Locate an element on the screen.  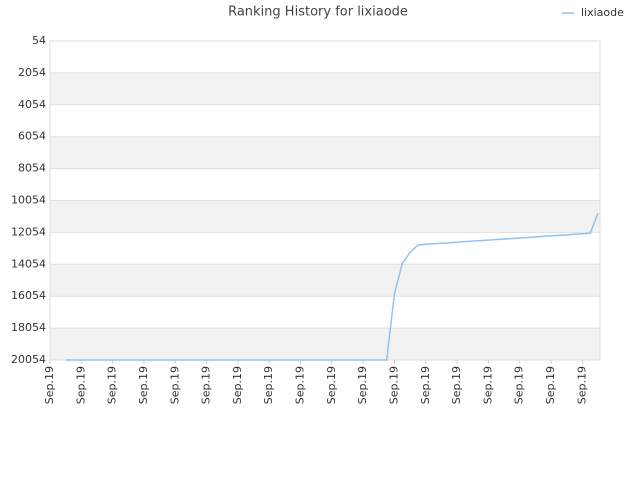
y-tick-label: 8054 is located at coordinates (32, 168).